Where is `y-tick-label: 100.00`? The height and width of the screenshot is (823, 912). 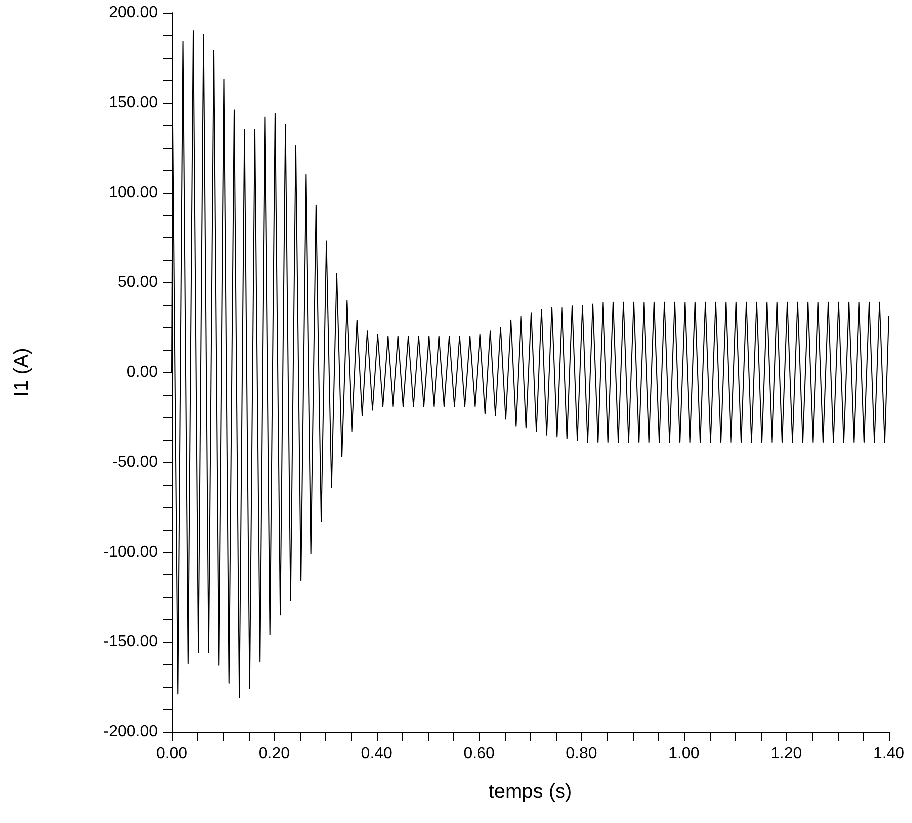 y-tick-label: 100.00 is located at coordinates (133, 193).